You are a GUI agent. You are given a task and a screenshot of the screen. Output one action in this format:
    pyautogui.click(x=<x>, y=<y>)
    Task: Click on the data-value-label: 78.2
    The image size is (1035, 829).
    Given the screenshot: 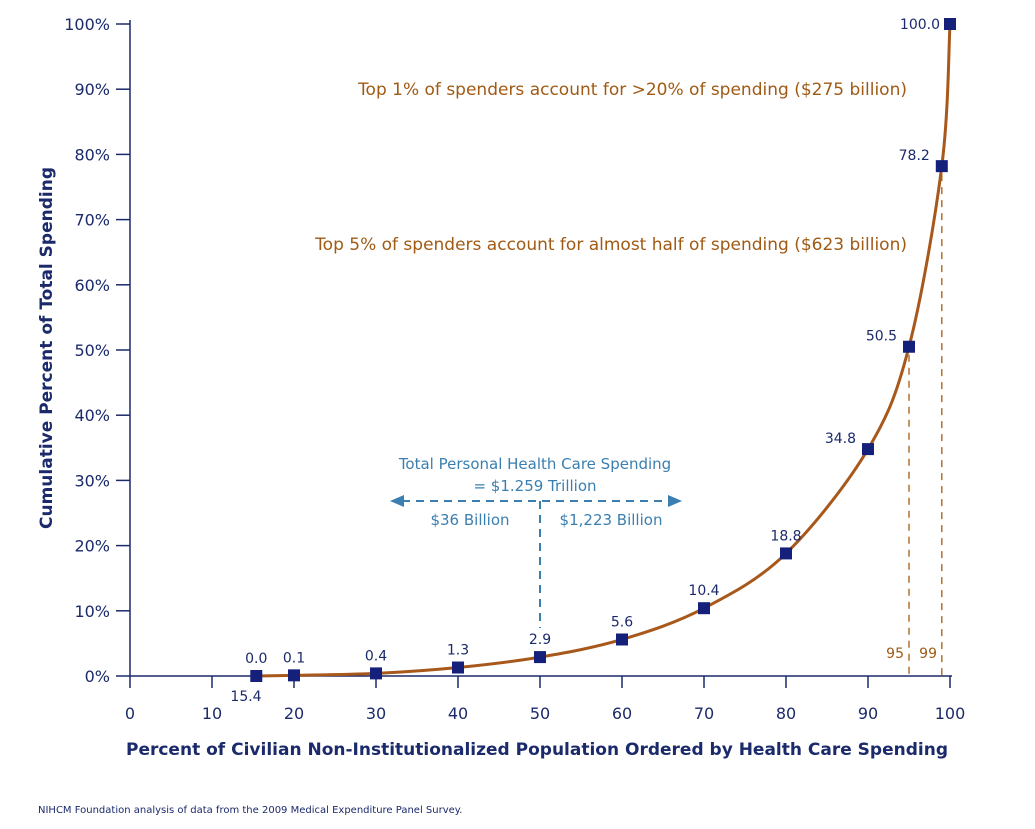 What is the action you would take?
    pyautogui.click(x=914, y=156)
    